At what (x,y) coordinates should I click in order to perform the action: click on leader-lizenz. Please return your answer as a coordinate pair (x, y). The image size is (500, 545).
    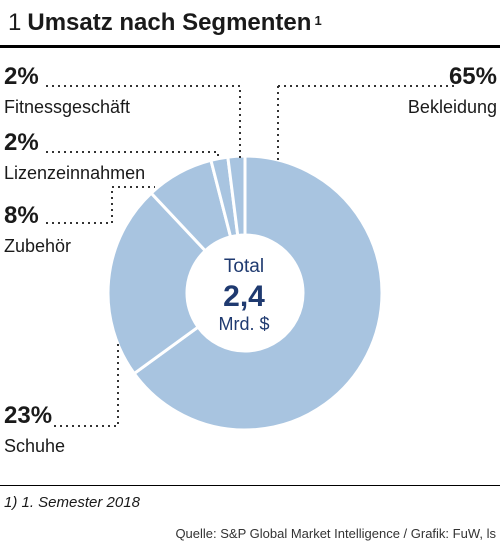
    Looking at the image, I should click on (132, 155).